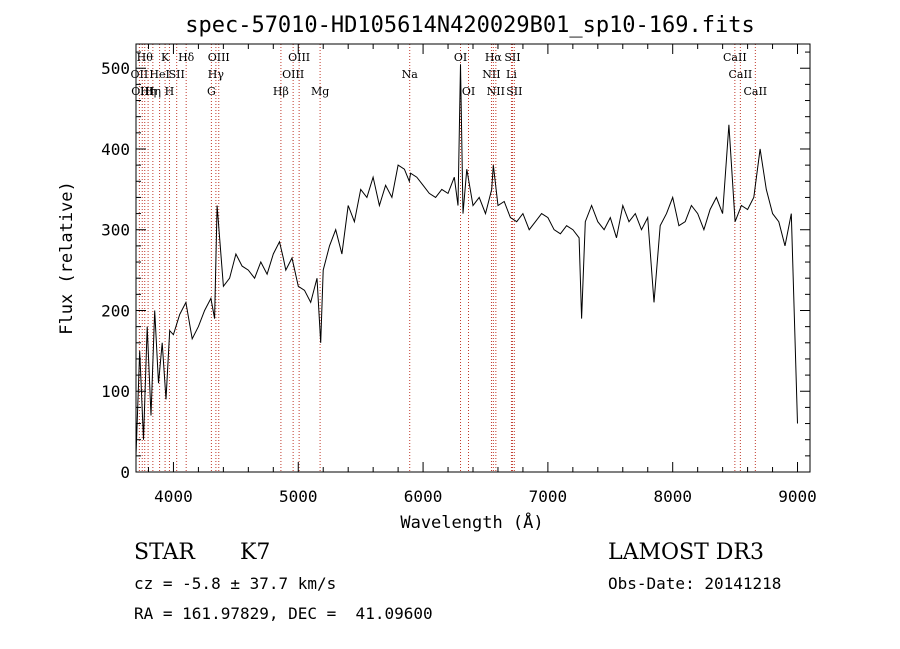 Image resolution: width=900 pixels, height=649 pixels. Describe the element at coordinates (548, 496) in the screenshot. I see `x-tick-label: 7000` at that location.